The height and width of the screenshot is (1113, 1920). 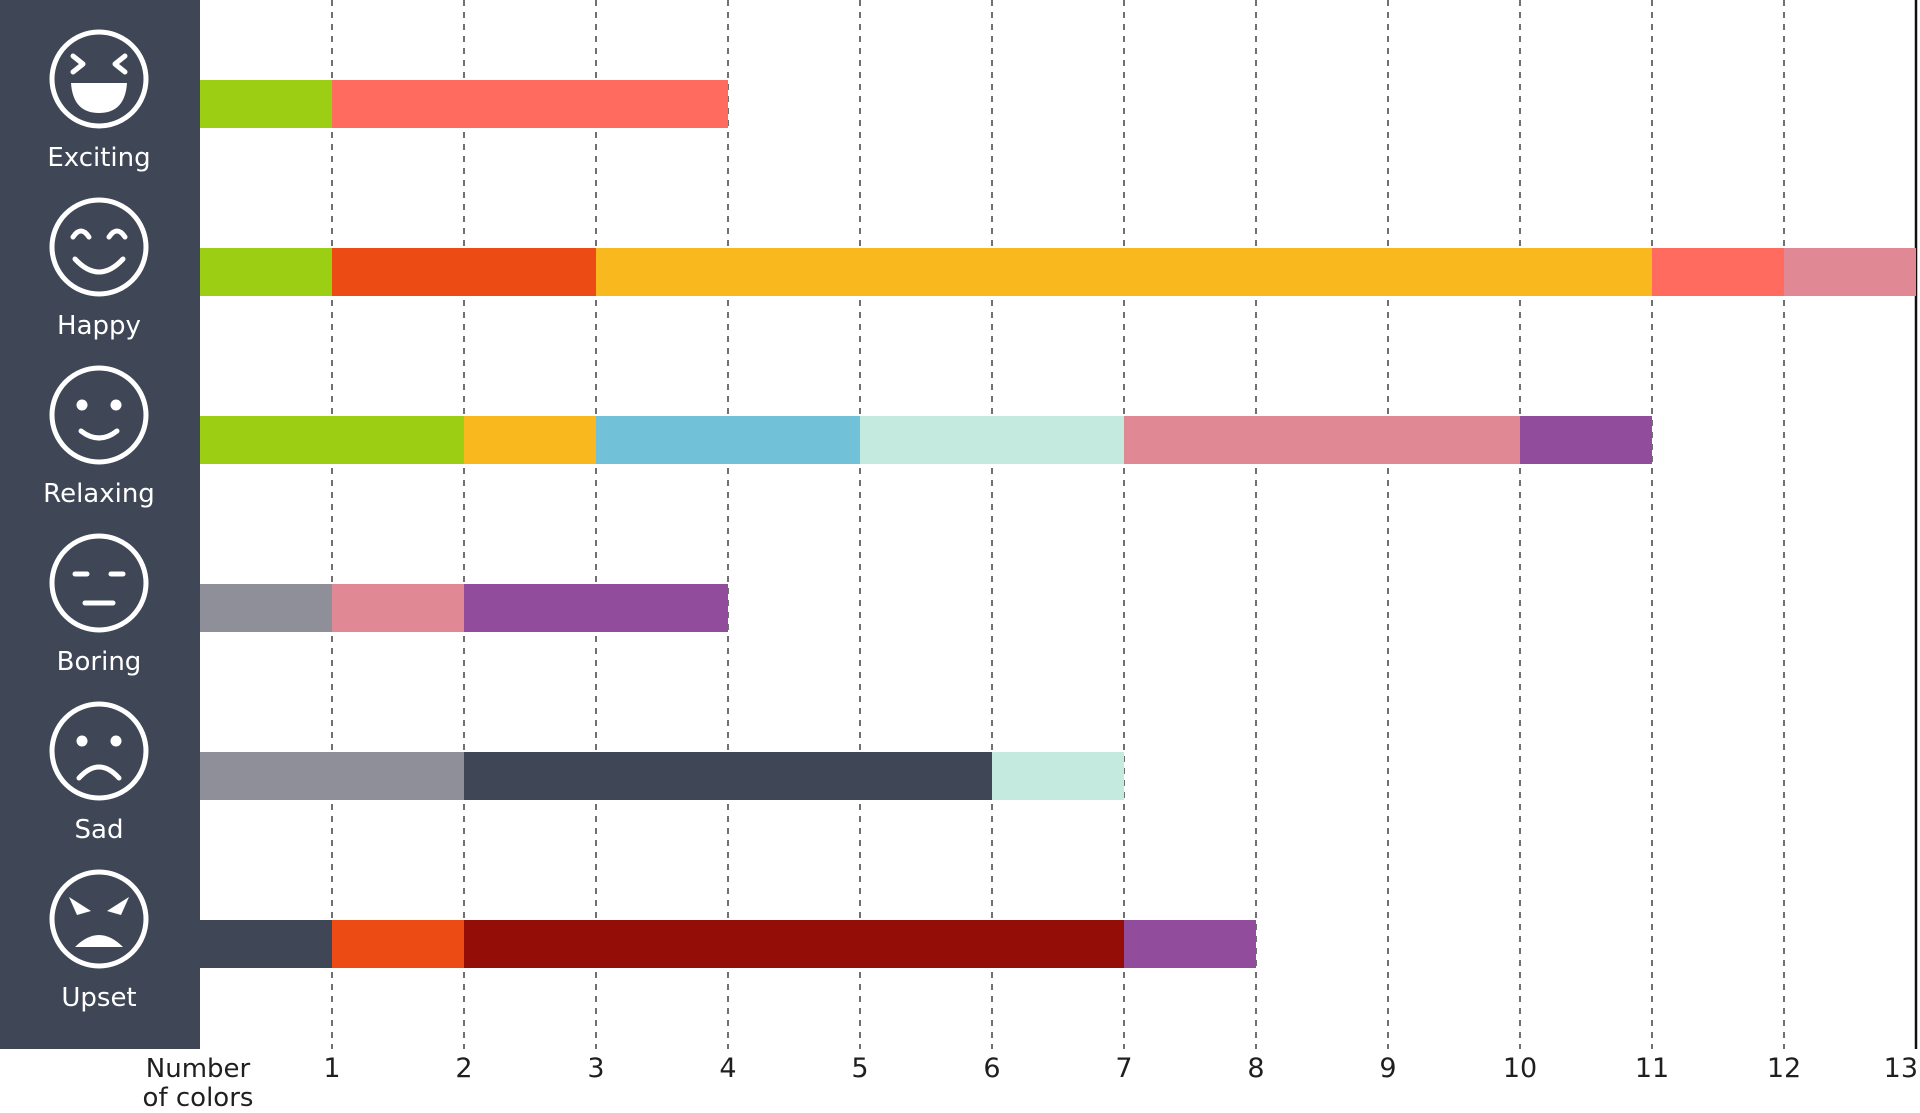 What do you see at coordinates (1784, 1068) in the screenshot?
I see `x-tick-12: 12` at bounding box center [1784, 1068].